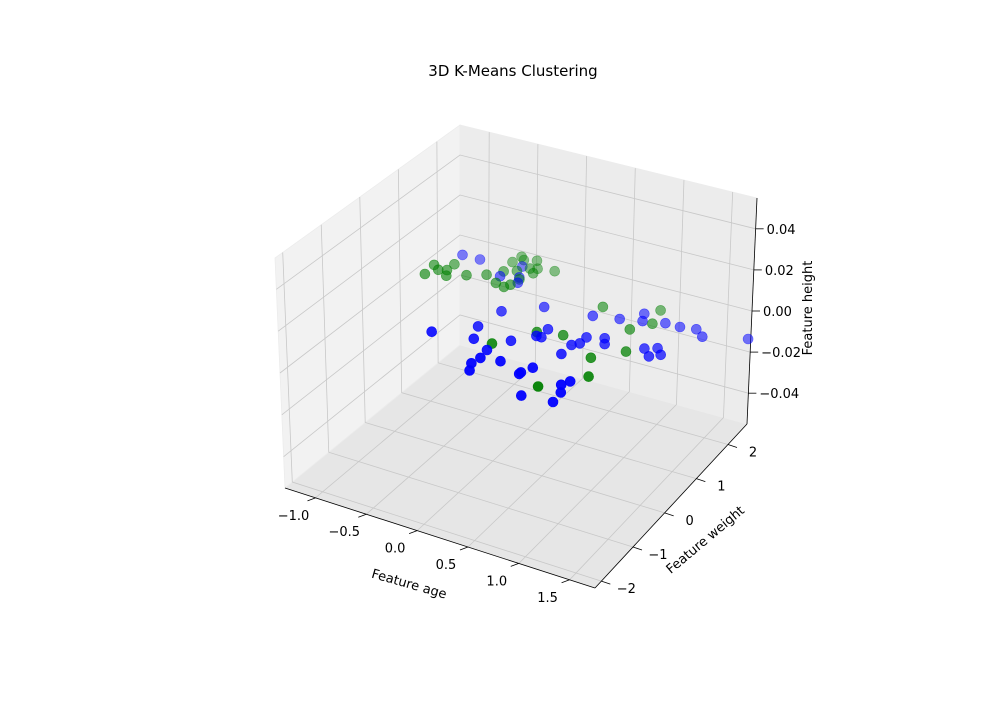  What do you see at coordinates (781, 230) in the screenshot?
I see `z-tick-label: 0.04` at bounding box center [781, 230].